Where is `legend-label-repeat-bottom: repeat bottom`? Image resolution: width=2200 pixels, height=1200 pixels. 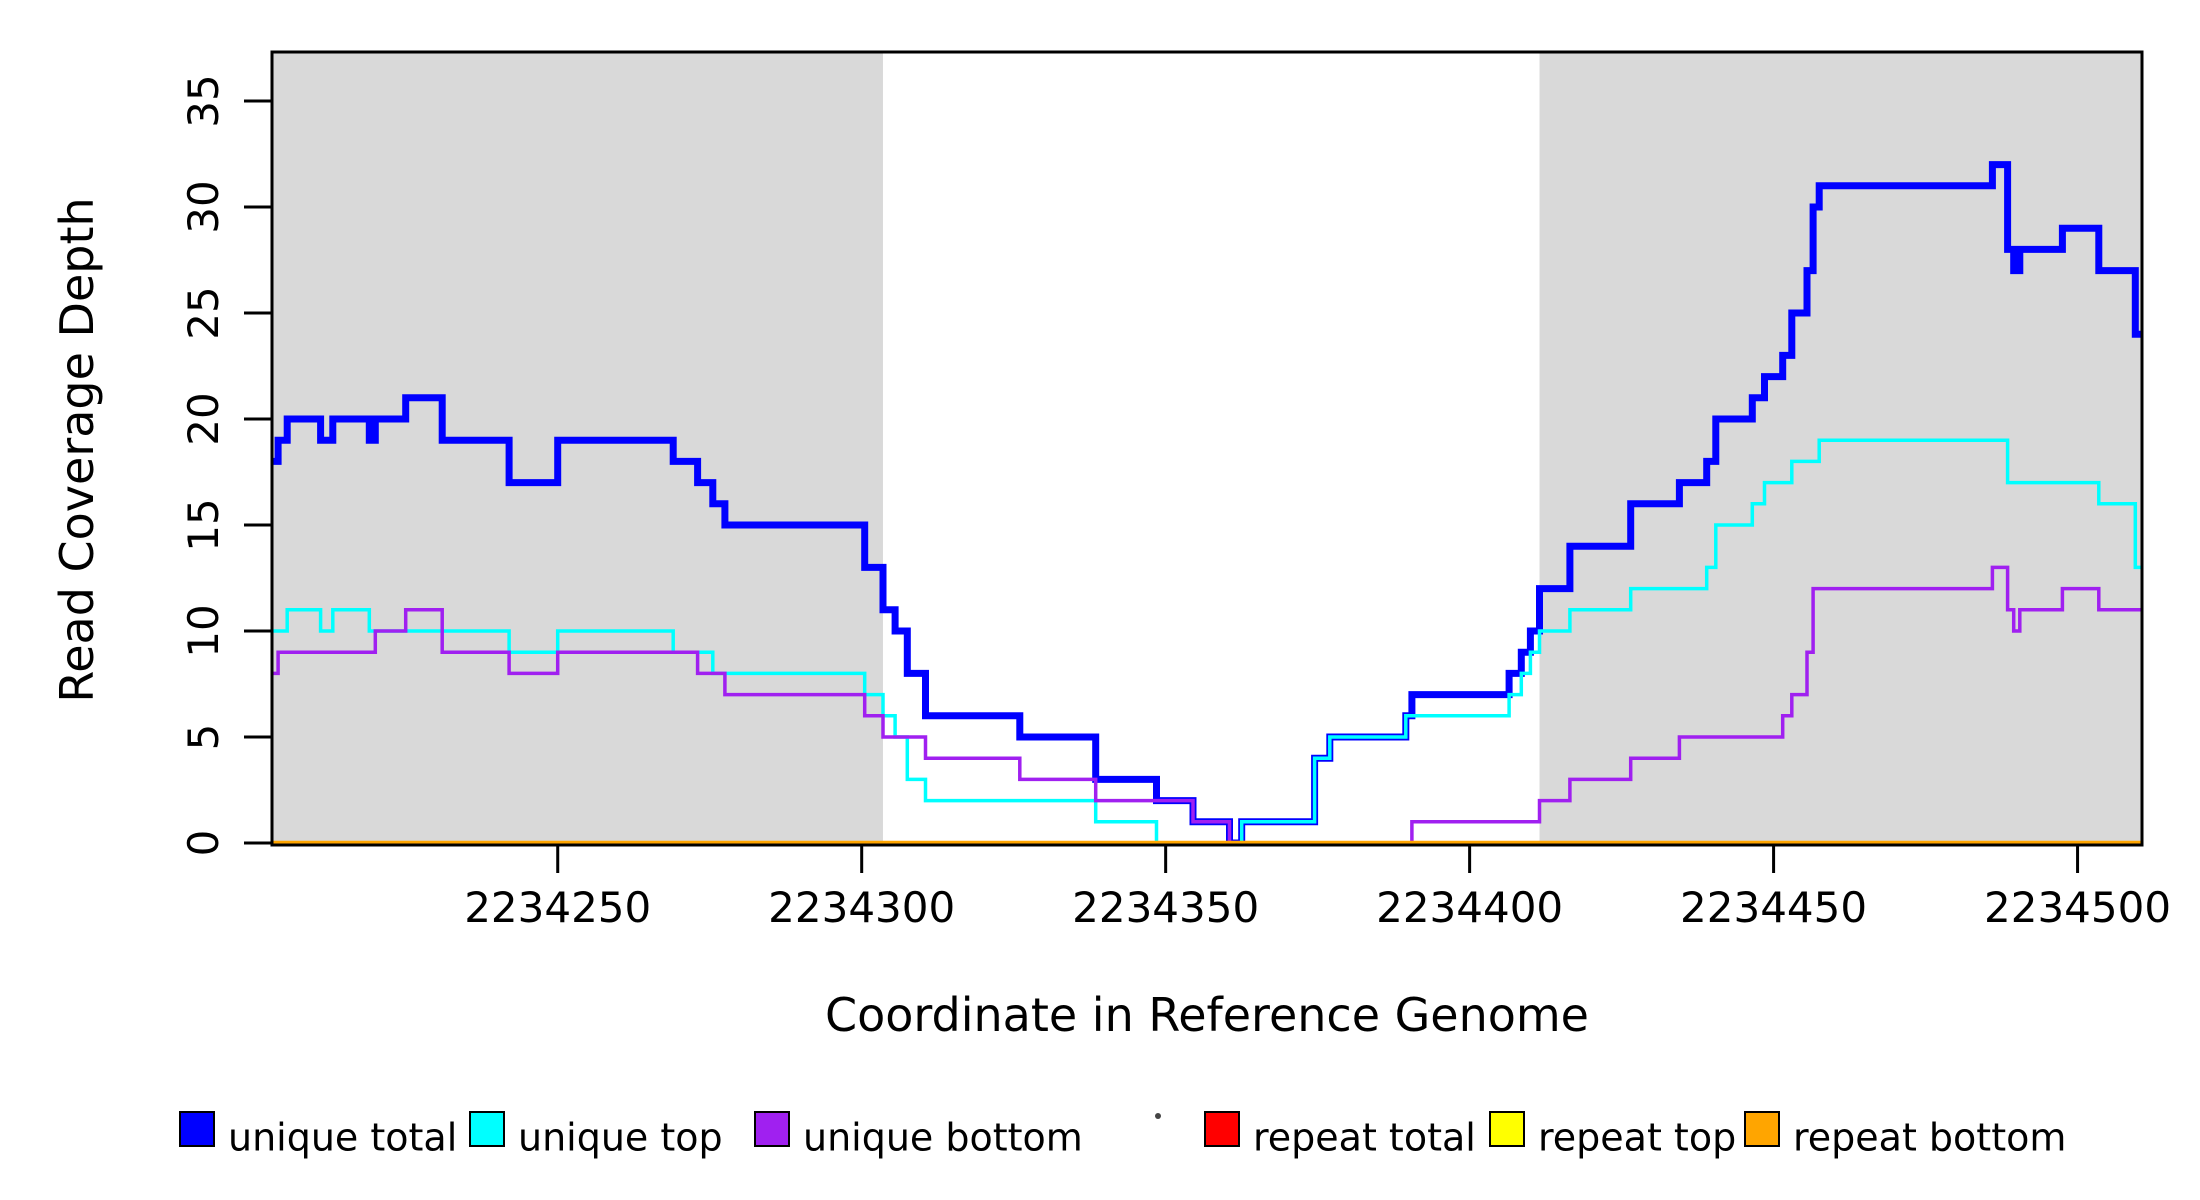 legend-label-repeat-bottom: repeat bottom is located at coordinates (1929, 1138).